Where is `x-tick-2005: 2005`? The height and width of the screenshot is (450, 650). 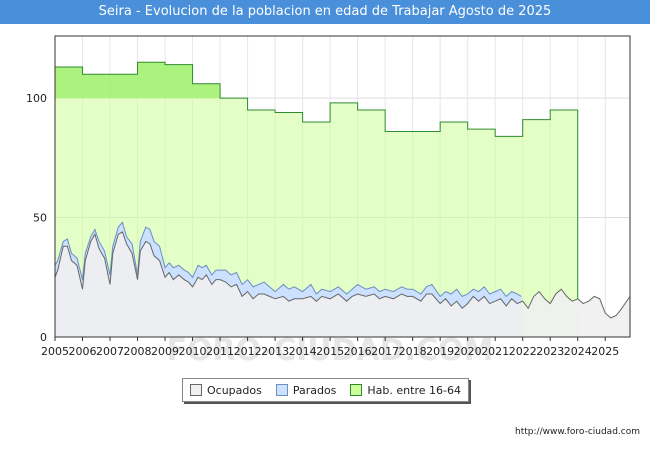
x-tick-2005: 2005 is located at coordinates (55, 351).